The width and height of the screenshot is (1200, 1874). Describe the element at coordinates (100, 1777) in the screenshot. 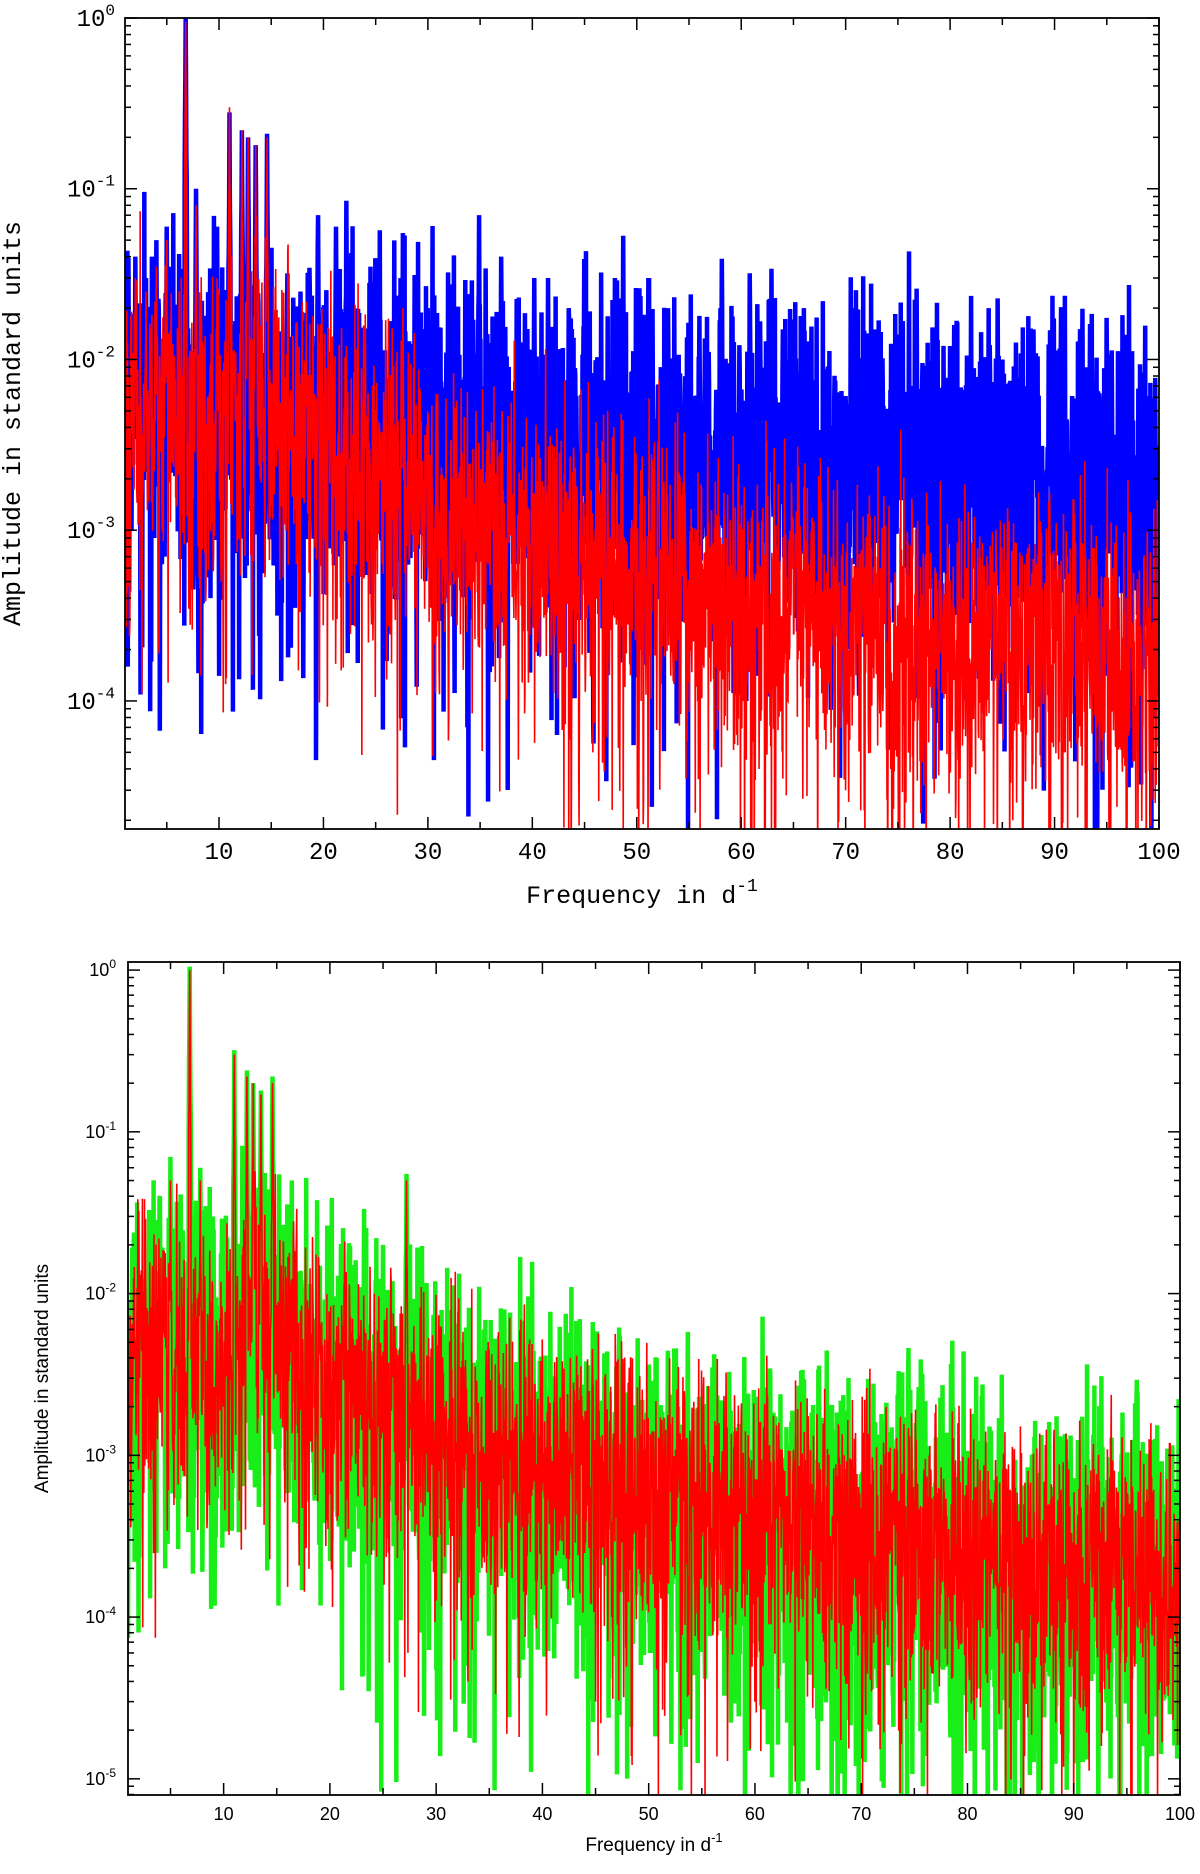

I see `y-tick-label: 10⁻⁵` at that location.